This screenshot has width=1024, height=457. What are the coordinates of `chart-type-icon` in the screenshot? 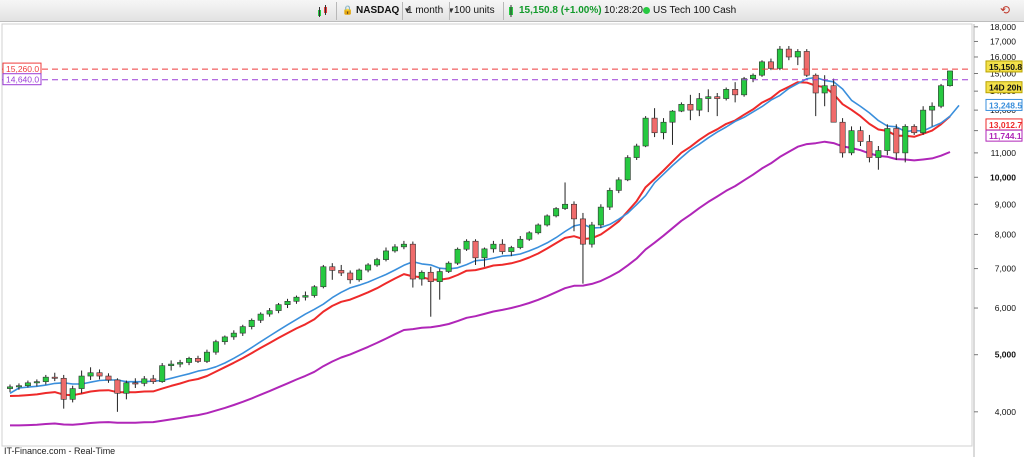 It's located at (323, 11).